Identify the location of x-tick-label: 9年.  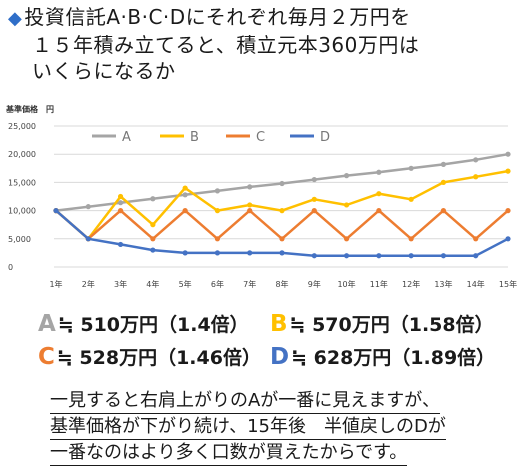
(314, 284).